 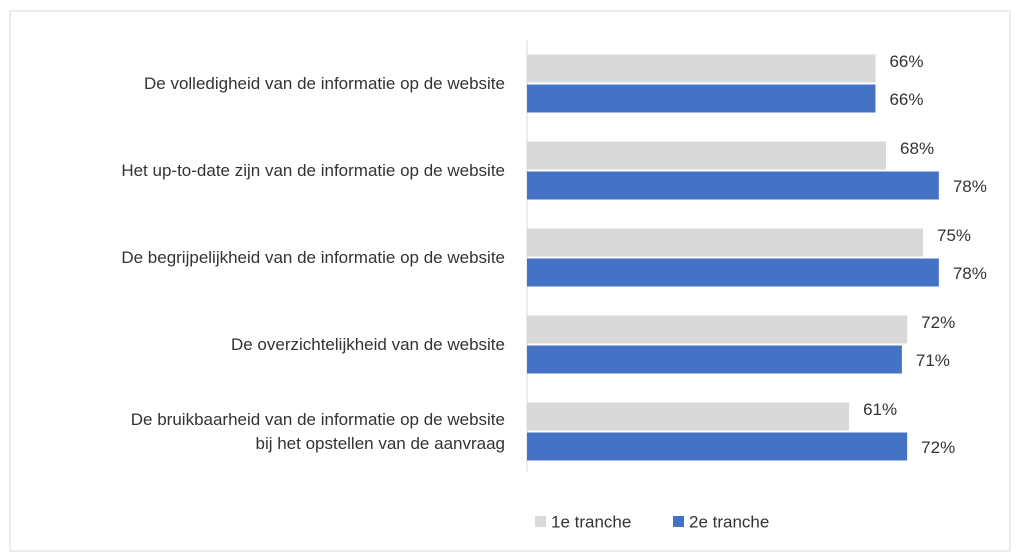 What do you see at coordinates (954, 235) in the screenshot?
I see `value-label: 75%` at bounding box center [954, 235].